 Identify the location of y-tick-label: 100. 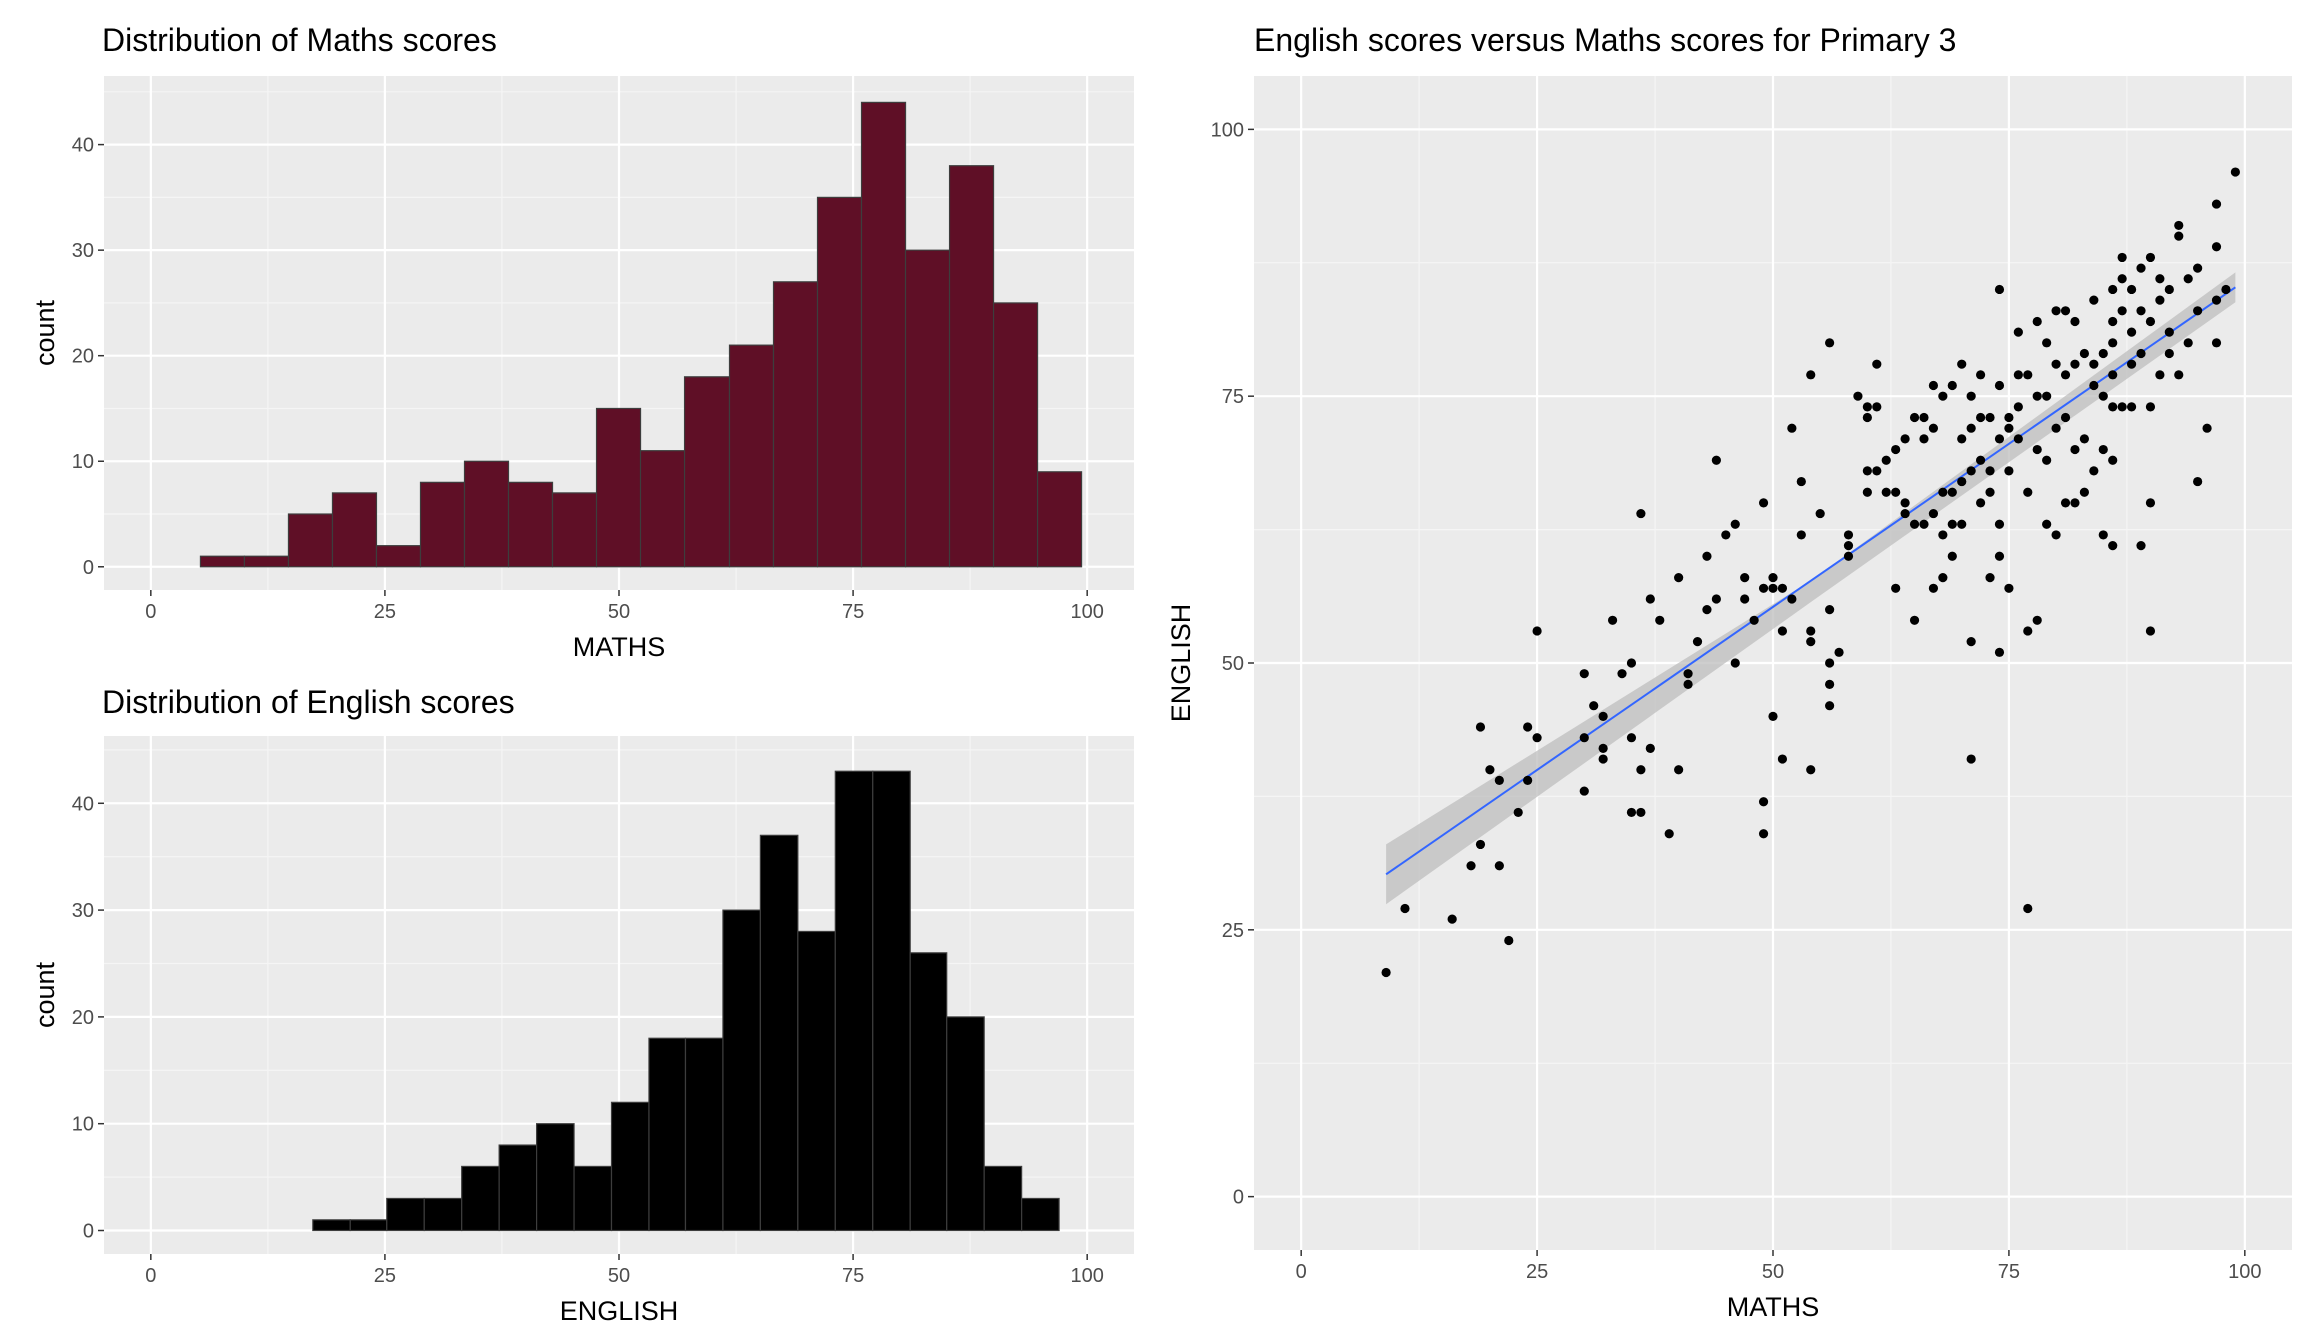
(1227, 130).